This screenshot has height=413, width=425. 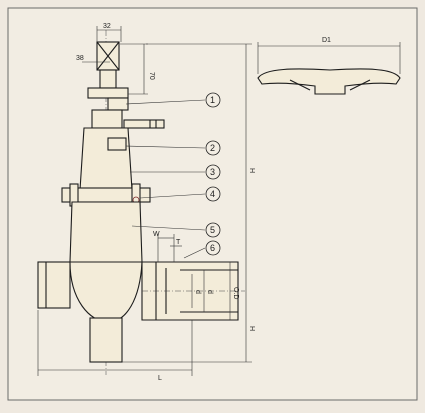 What do you see at coordinates (106, 340) in the screenshot?
I see `bottom-plug` at bounding box center [106, 340].